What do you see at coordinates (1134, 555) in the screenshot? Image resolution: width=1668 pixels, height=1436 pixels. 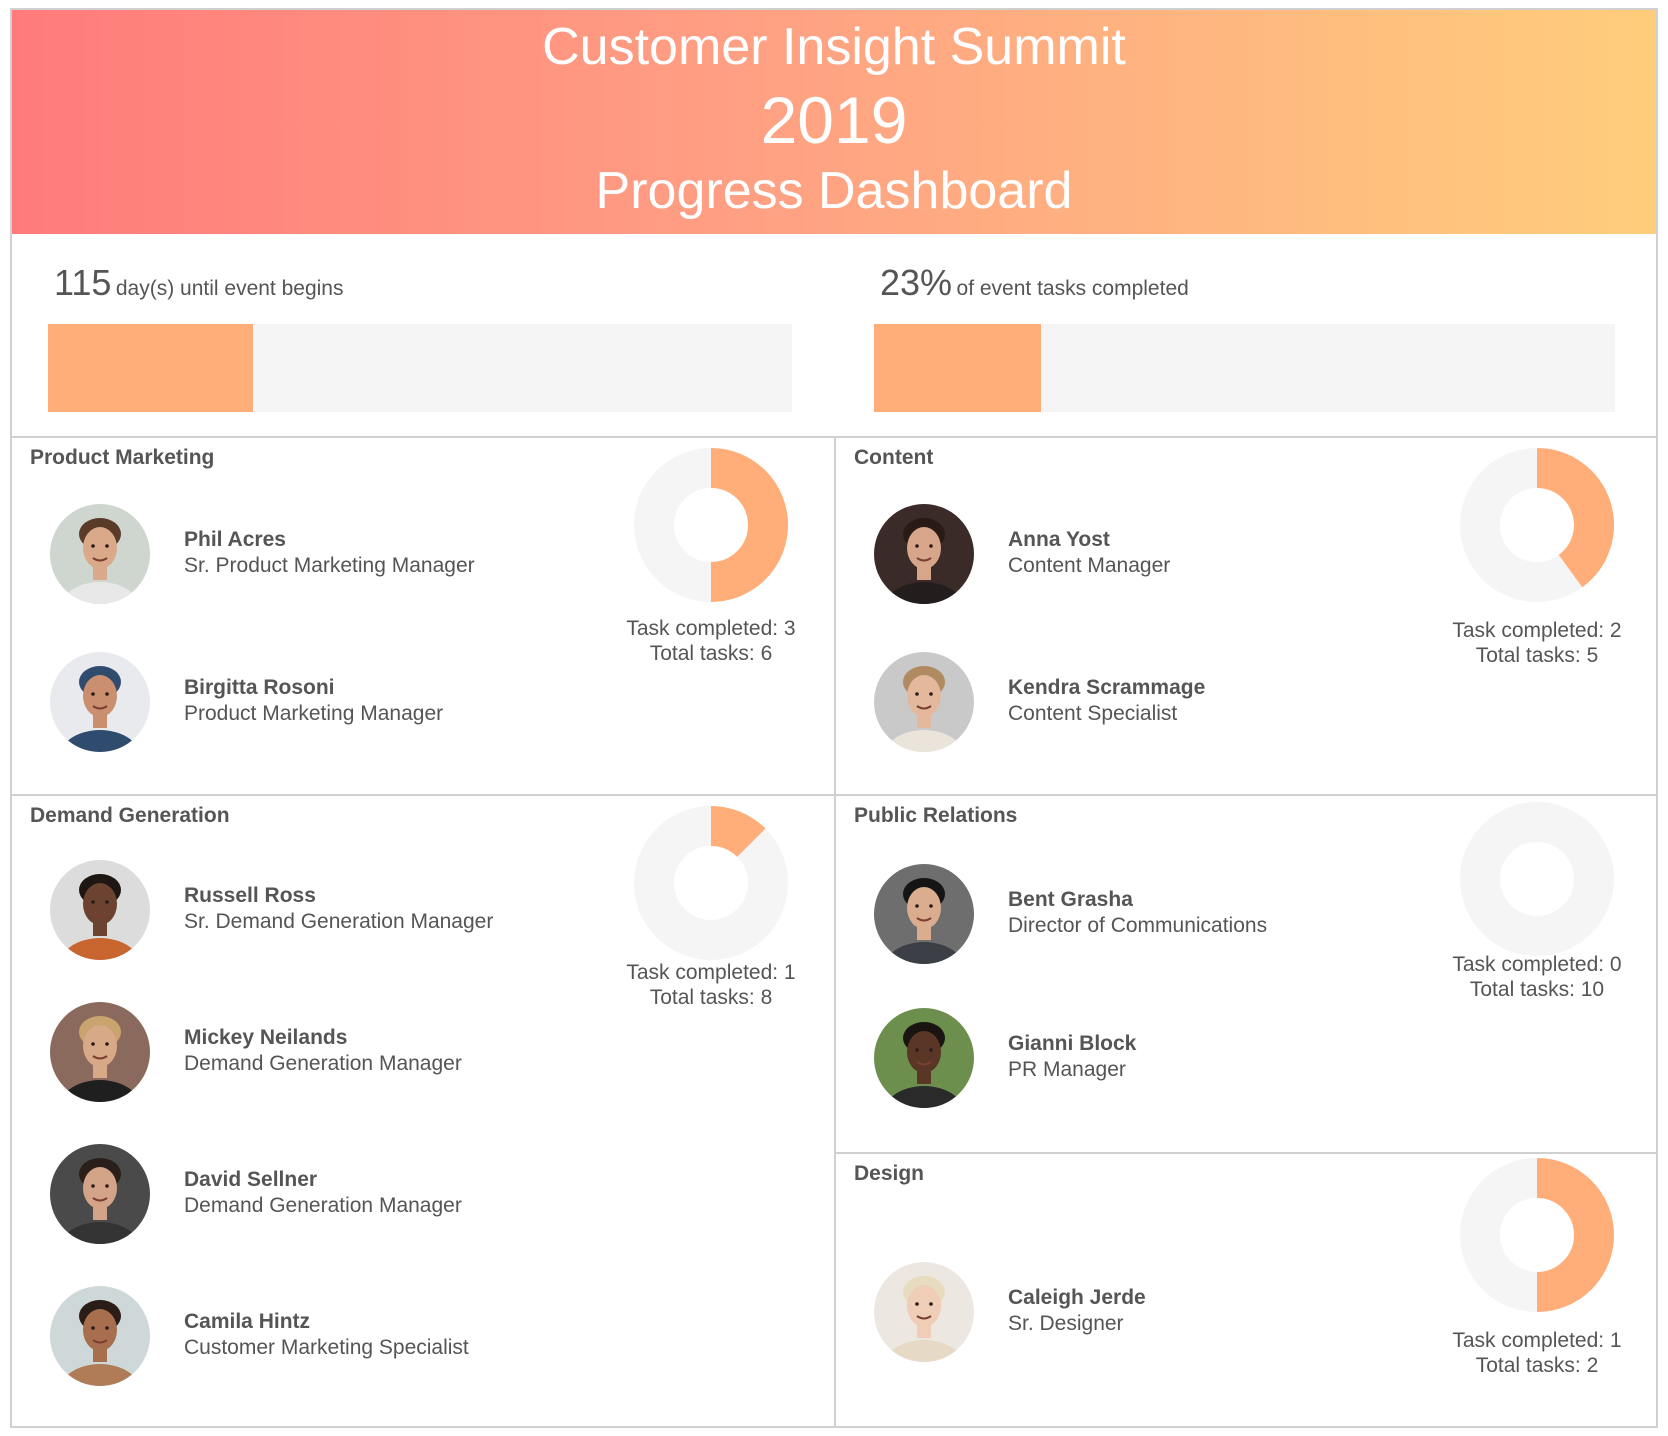 I see `member-card: Anna Yost Content Manager` at bounding box center [1134, 555].